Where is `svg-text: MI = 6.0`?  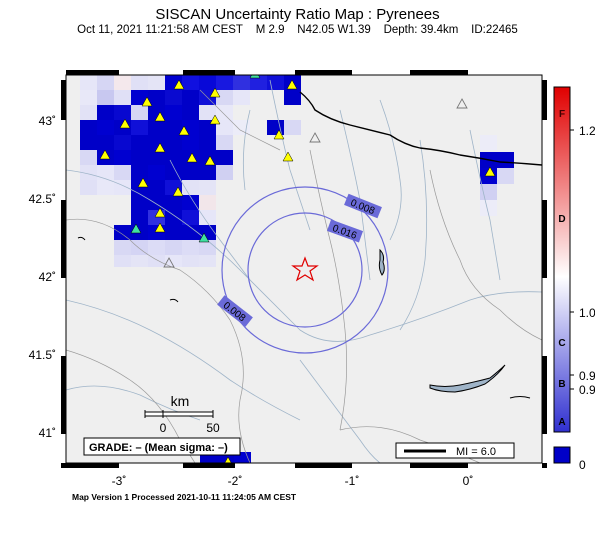 svg-text: MI = 6.0 is located at coordinates (476, 452).